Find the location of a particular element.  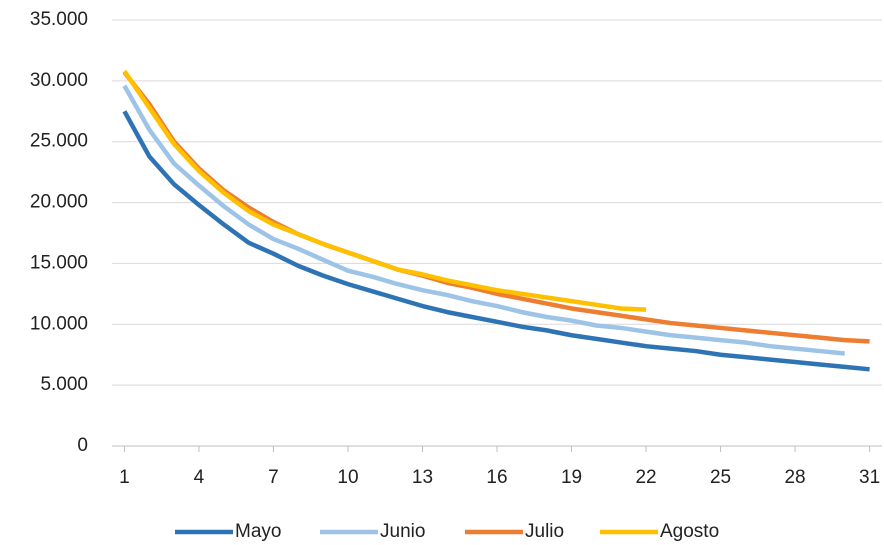

x-tick-label: 31 is located at coordinates (869, 477).